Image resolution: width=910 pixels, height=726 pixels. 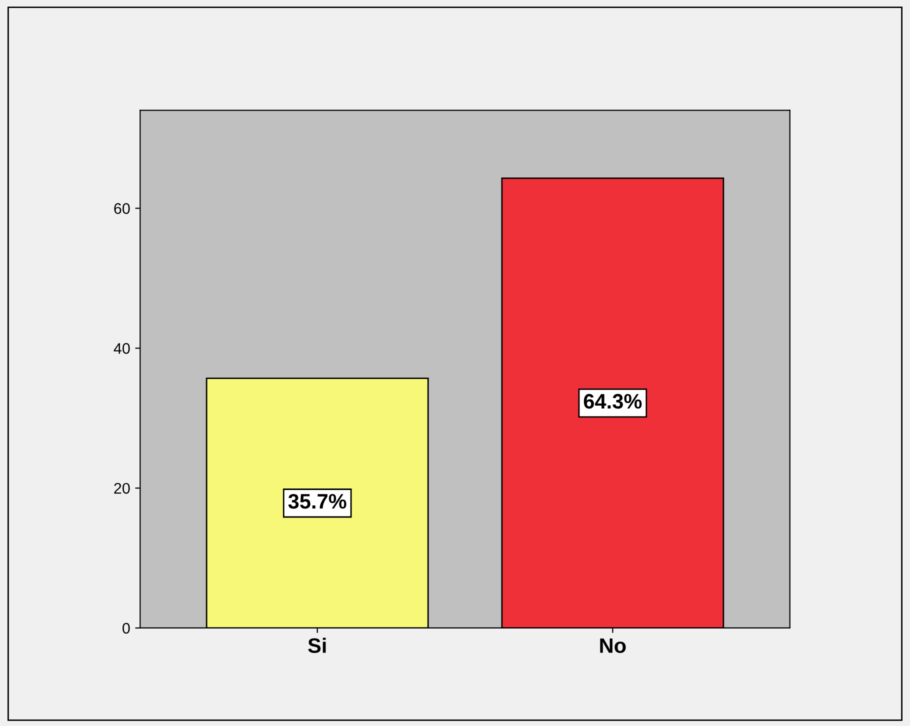 What do you see at coordinates (317, 646) in the screenshot?
I see `x-tick-label: Si` at bounding box center [317, 646].